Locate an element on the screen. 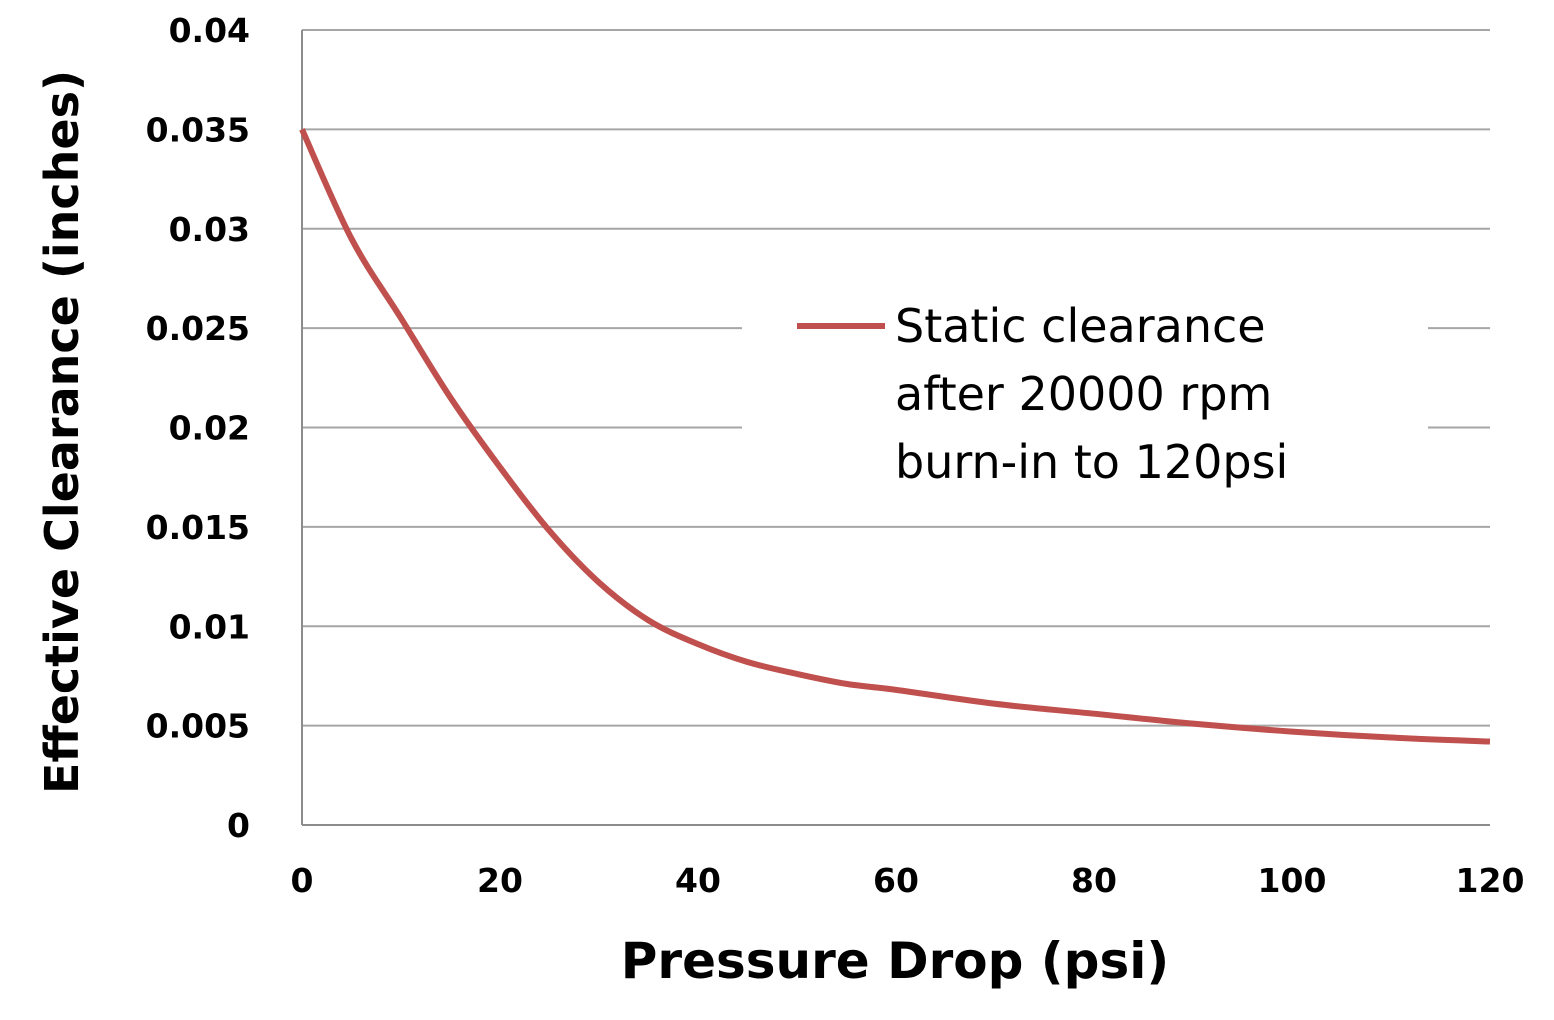  y-tick-label: 0.005 is located at coordinates (198, 726).